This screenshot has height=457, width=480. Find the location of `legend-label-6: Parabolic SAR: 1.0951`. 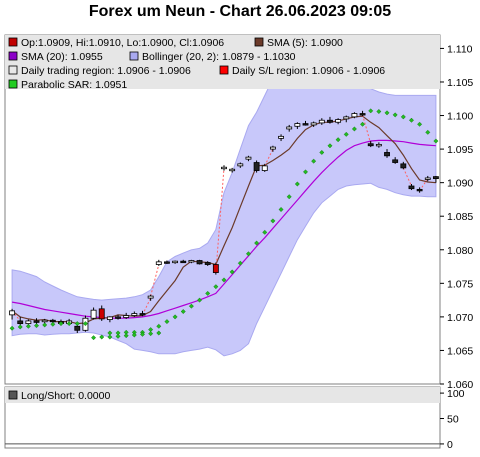

legend-label-6: Parabolic SAR: 1.0951 is located at coordinates (74, 85).